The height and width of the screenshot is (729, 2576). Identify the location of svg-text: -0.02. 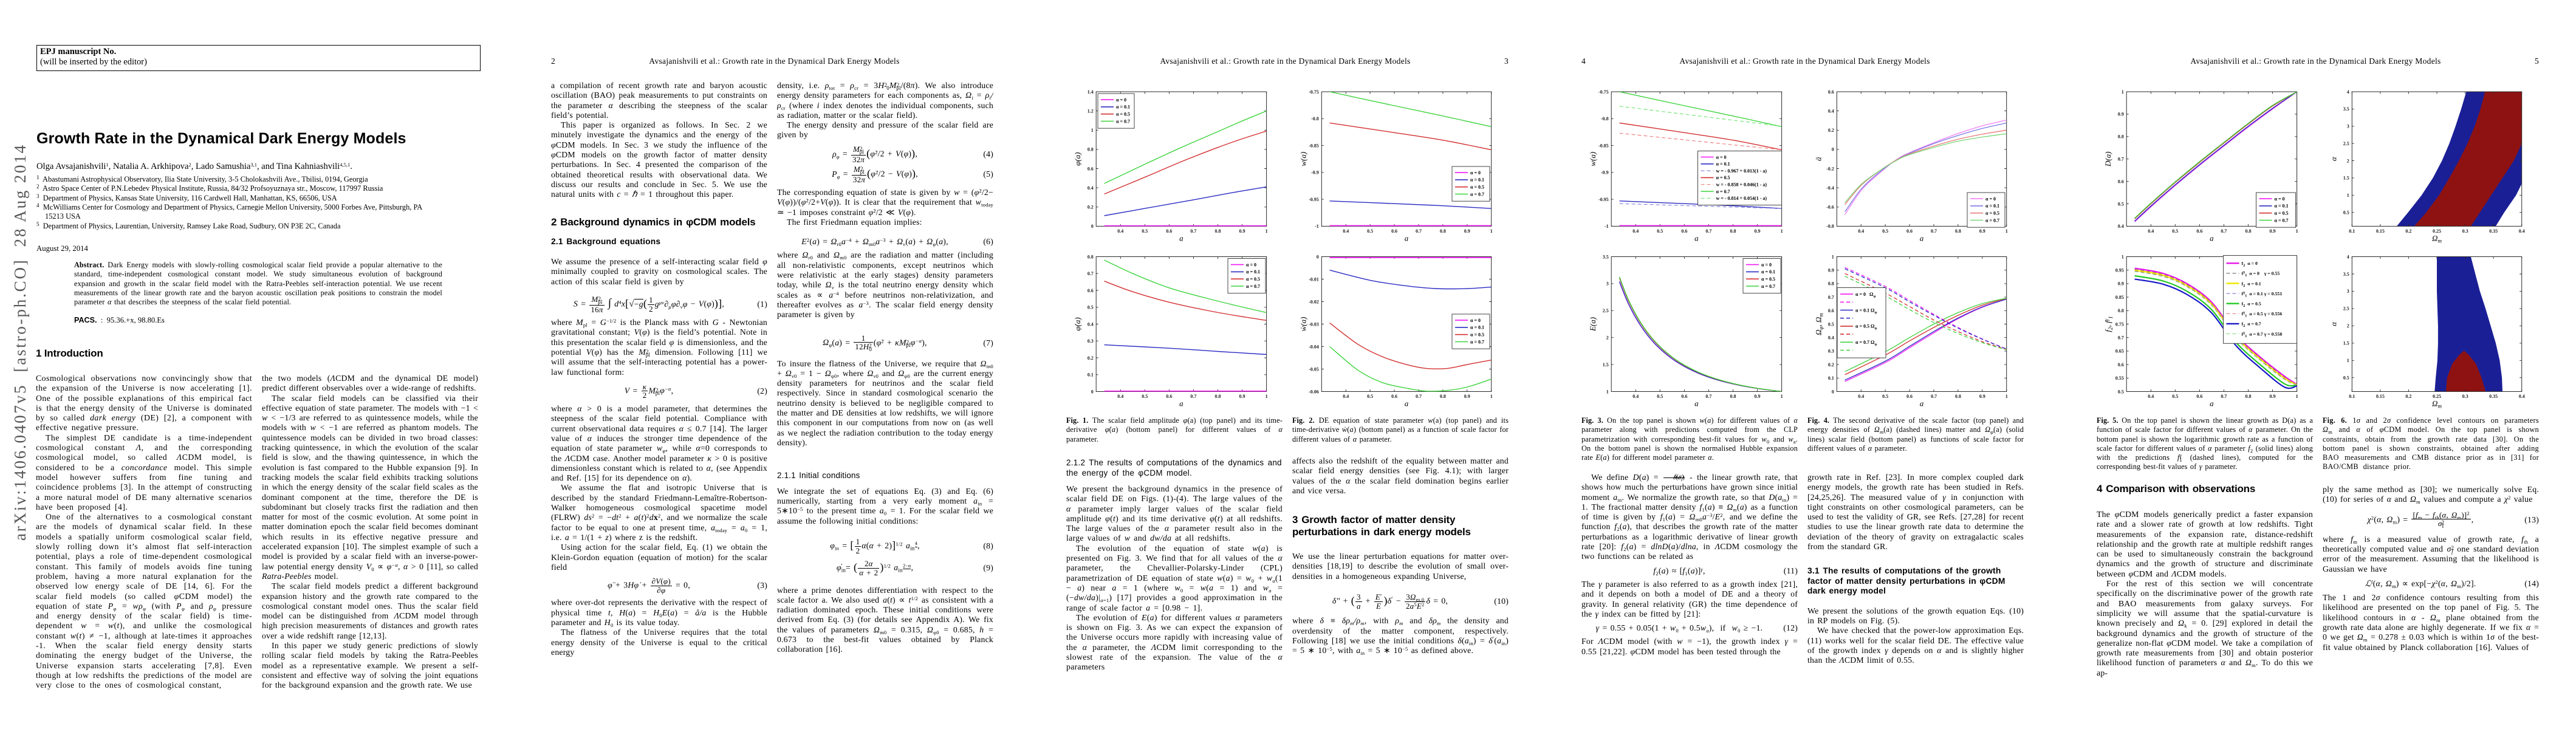
(1314, 301).